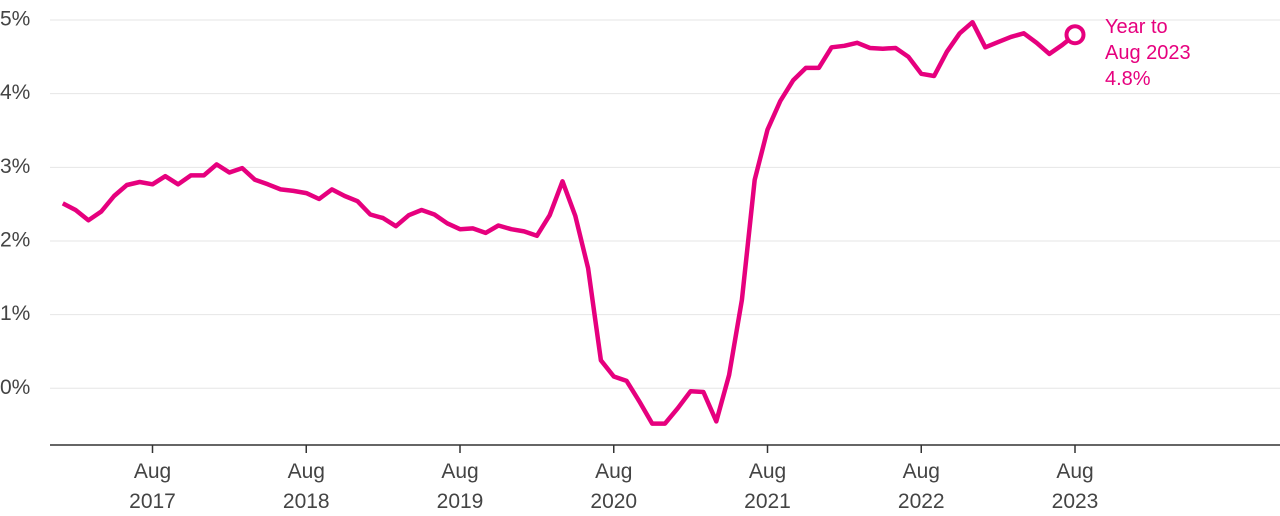 This screenshot has height=516, width=1280. Describe the element at coordinates (921, 486) in the screenshot. I see `x-tick-label: Aug 2022` at that location.